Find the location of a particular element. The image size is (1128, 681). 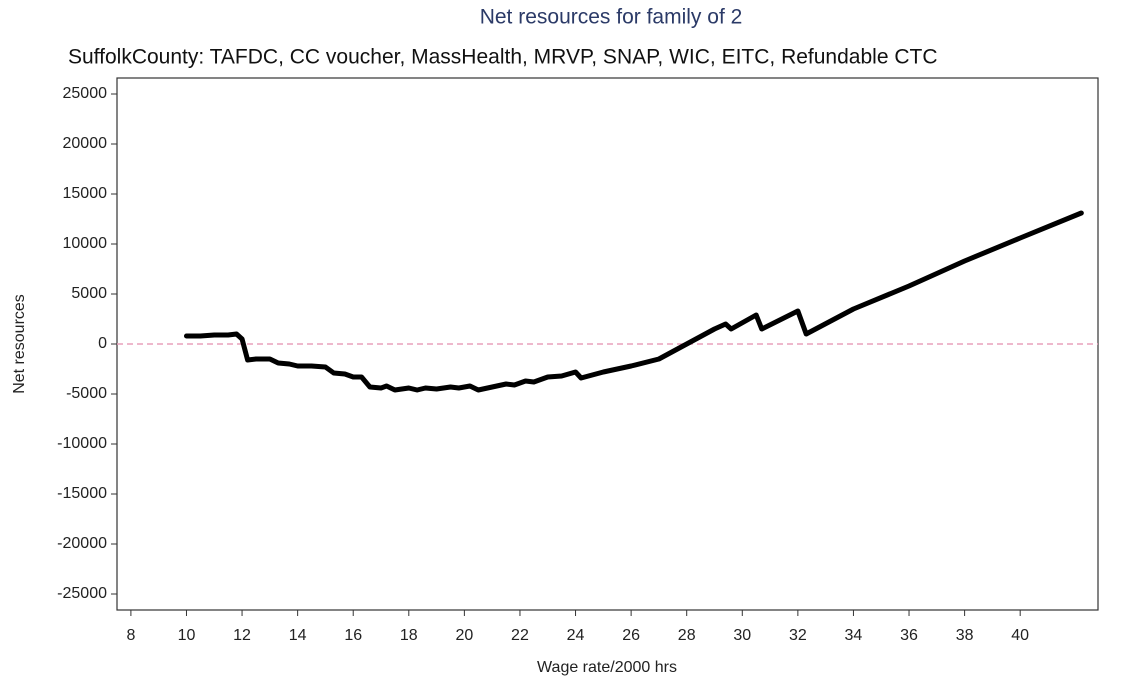

y-tick-label: -5000 is located at coordinates (86, 393).